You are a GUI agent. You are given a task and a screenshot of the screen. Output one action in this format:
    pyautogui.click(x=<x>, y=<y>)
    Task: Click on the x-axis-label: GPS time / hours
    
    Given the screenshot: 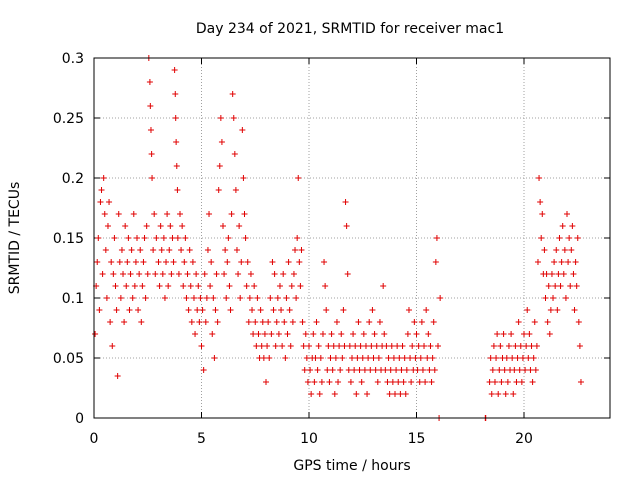 What is the action you would take?
    pyautogui.click(x=351, y=466)
    